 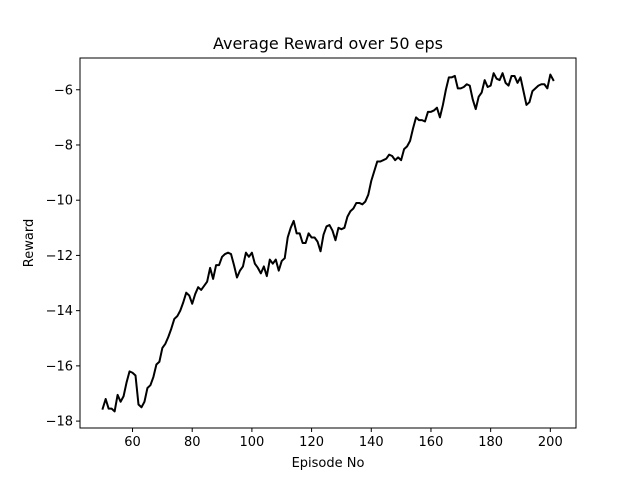 What do you see at coordinates (328, 43) in the screenshot?
I see `chart-title: Average Reward over 50 eps` at bounding box center [328, 43].